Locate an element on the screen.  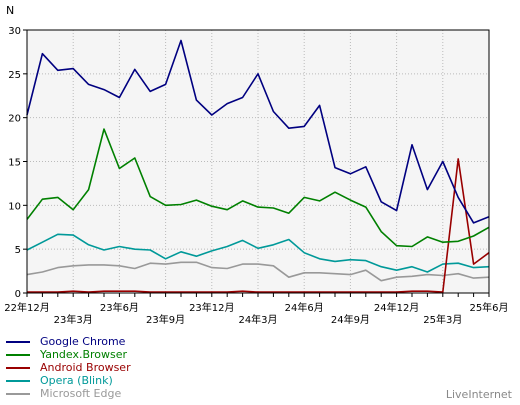
x-tick-label: 24年3月 is located at coordinates (257, 319).